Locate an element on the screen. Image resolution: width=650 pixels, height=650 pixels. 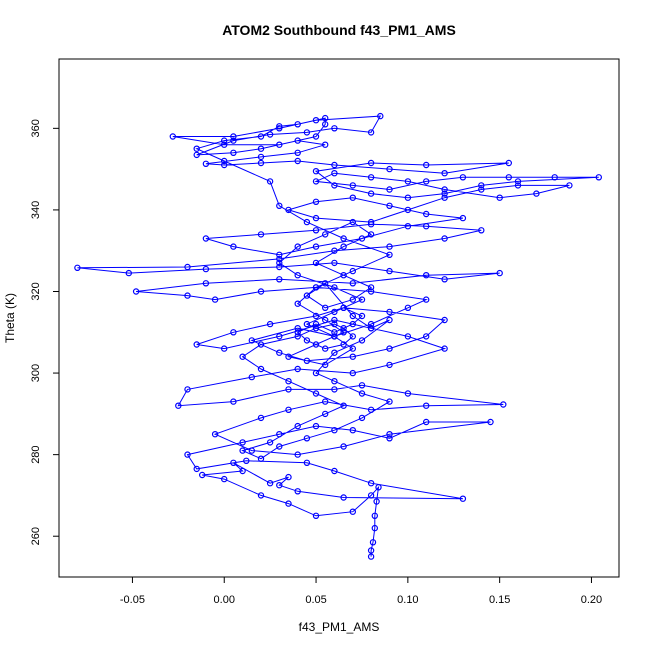
y-axis-label: Theta (K) is located at coordinates (10, 318).